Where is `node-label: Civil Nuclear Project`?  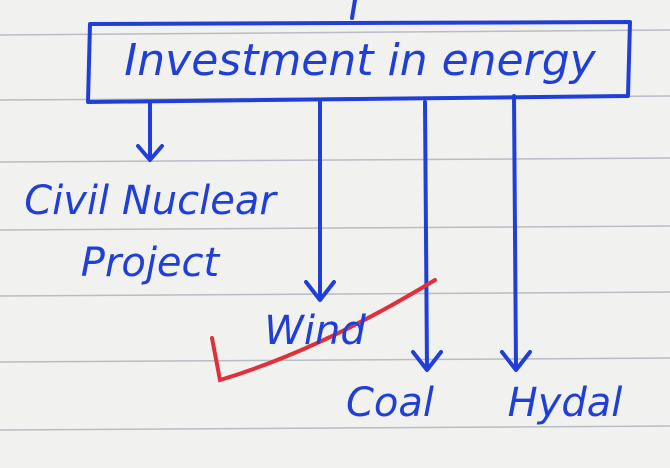
node-label: Civil Nuclear Project is located at coordinates (150, 232).